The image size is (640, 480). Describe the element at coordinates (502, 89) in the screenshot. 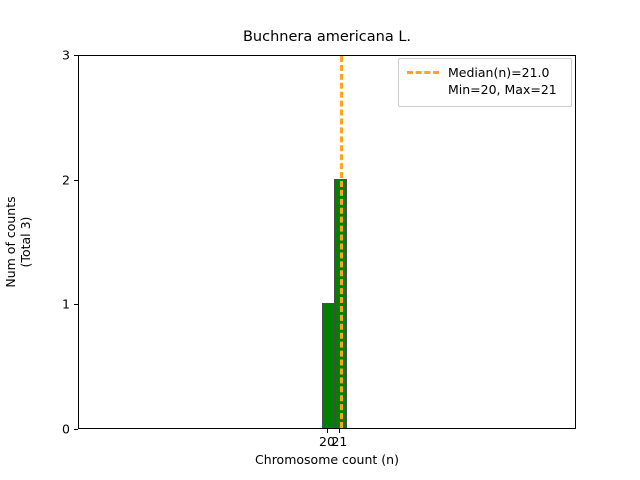

I see `legend-range-label: Min=20, Max=21` at that location.